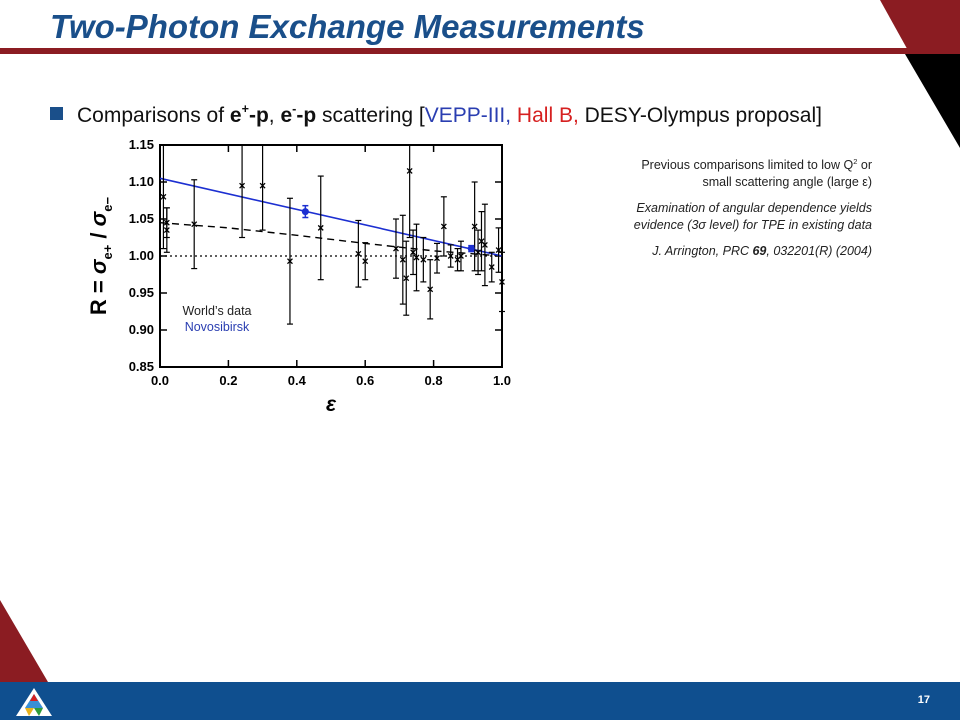 This screenshot has height=720, width=960. I want to click on note2-sigma: σ, so click(702, 225).